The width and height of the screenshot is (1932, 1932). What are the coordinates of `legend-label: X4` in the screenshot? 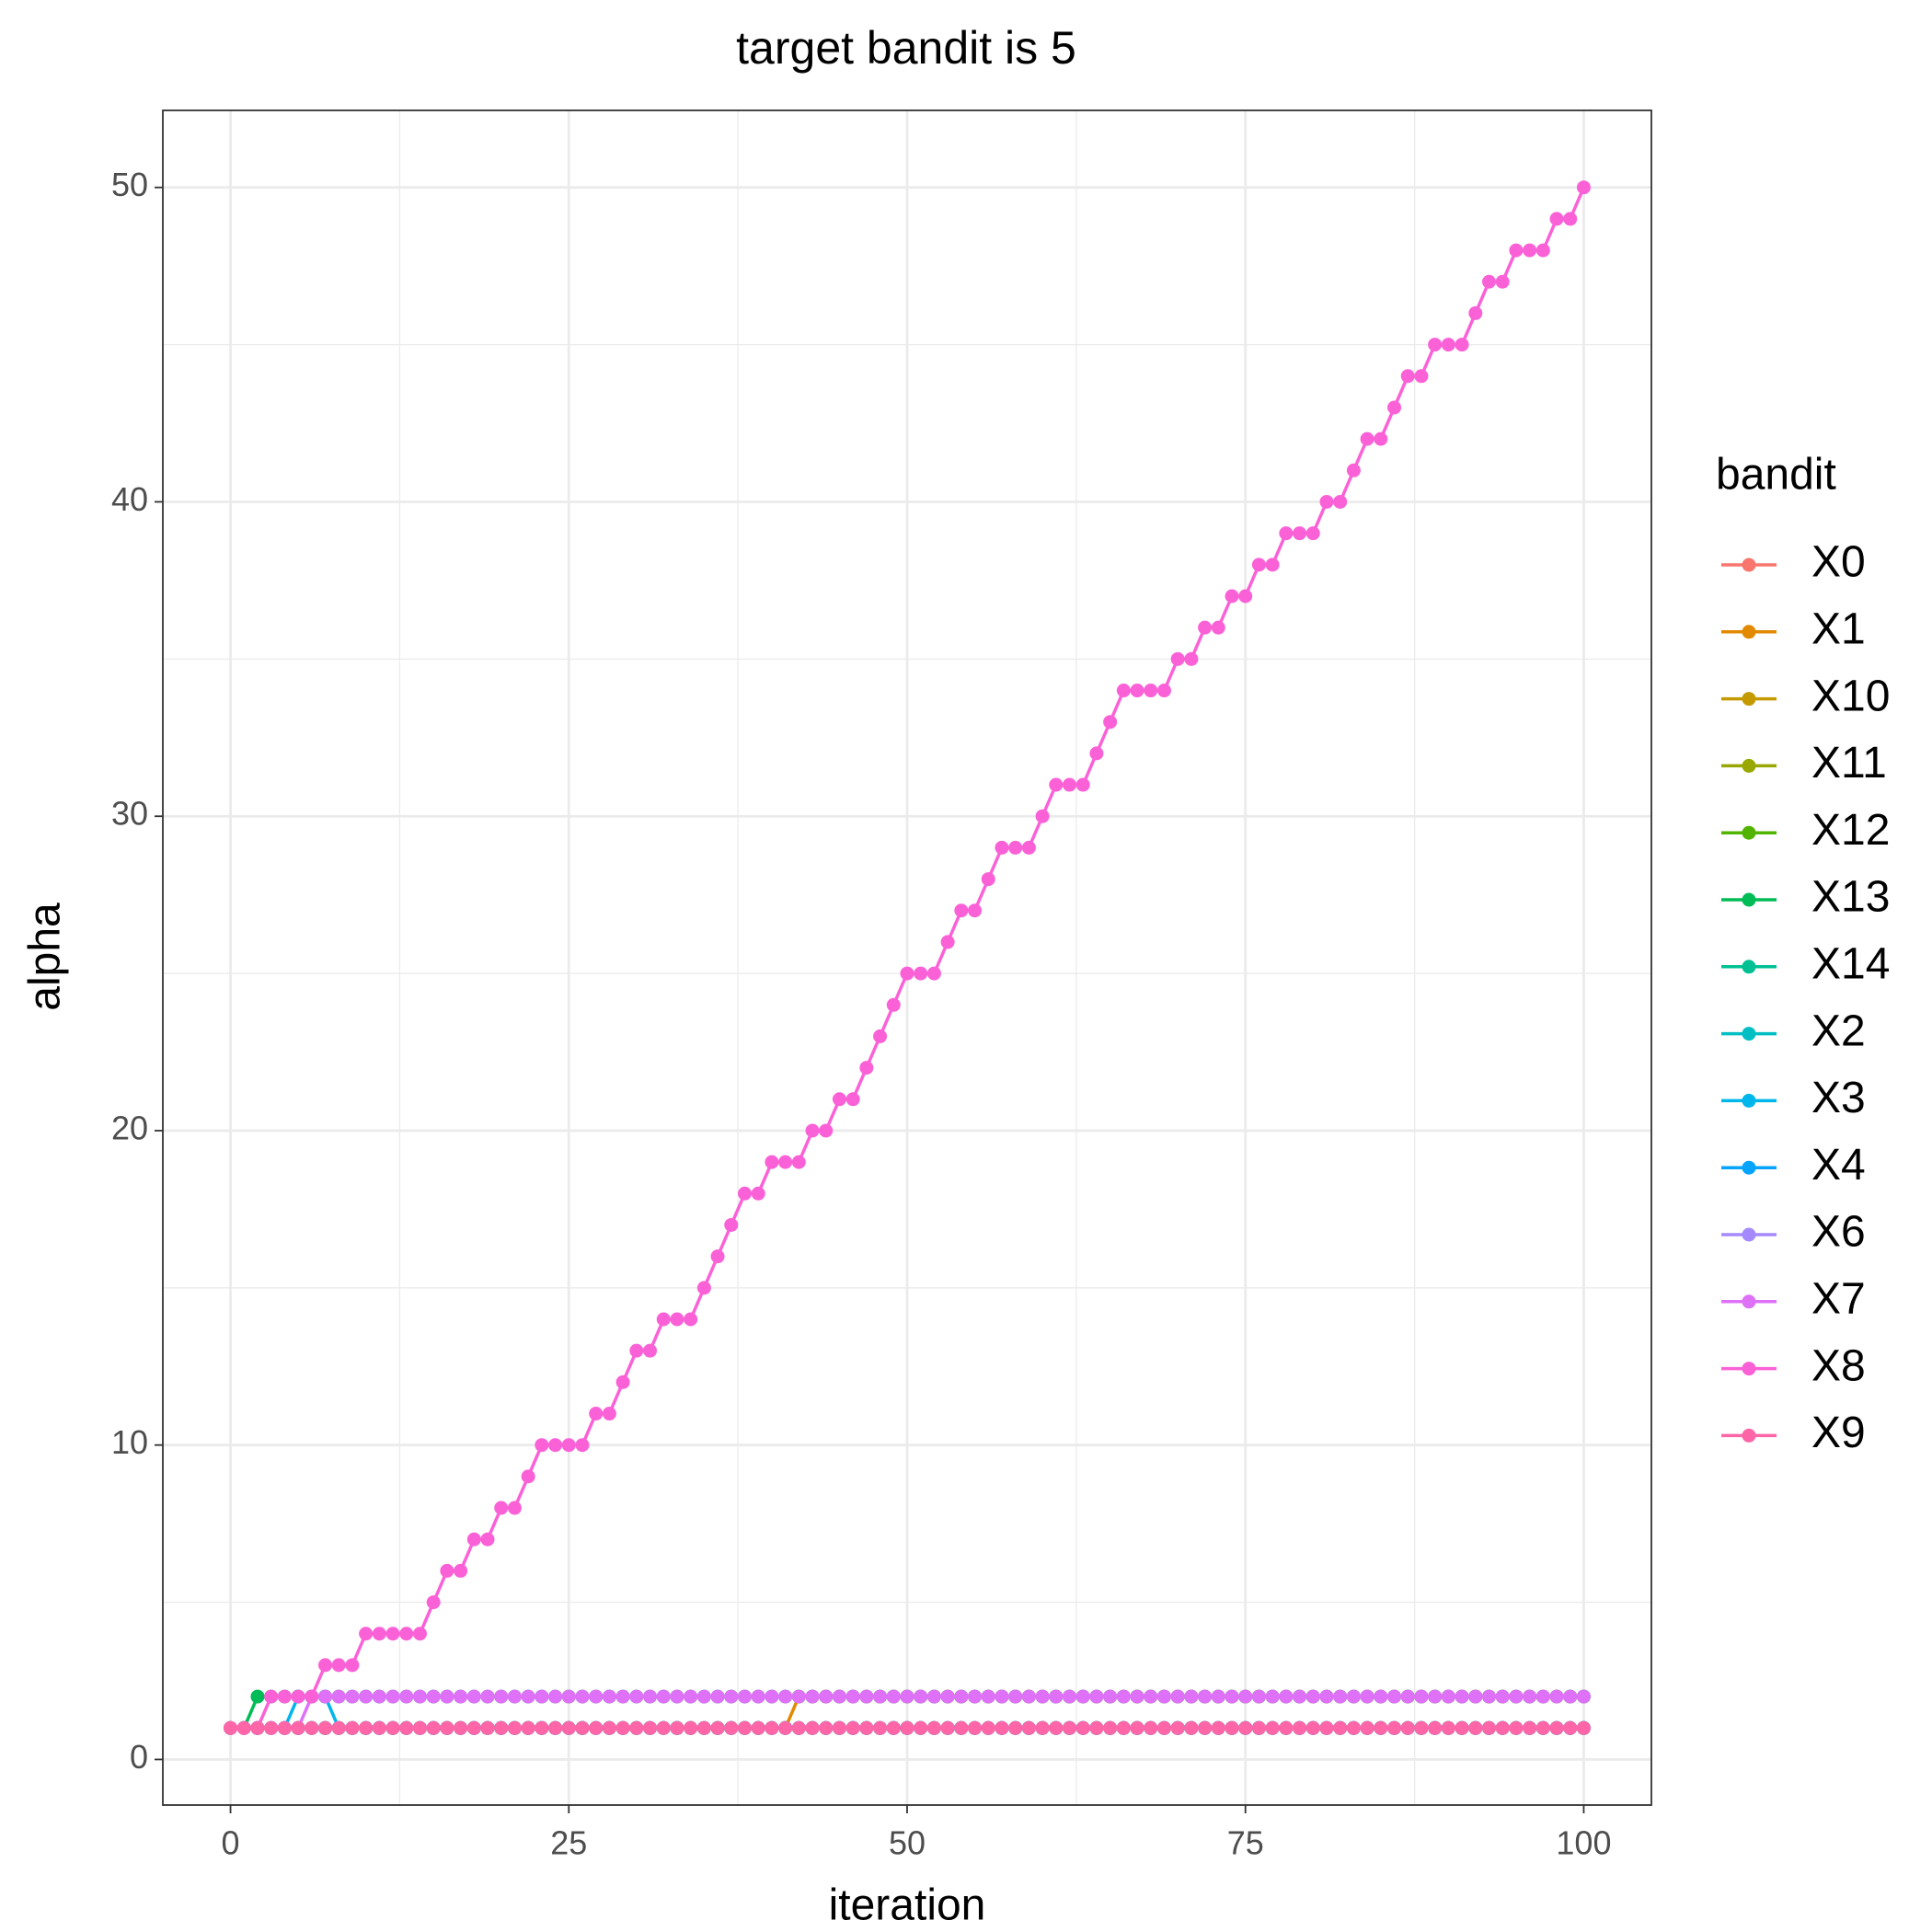 It's located at (1838, 1165).